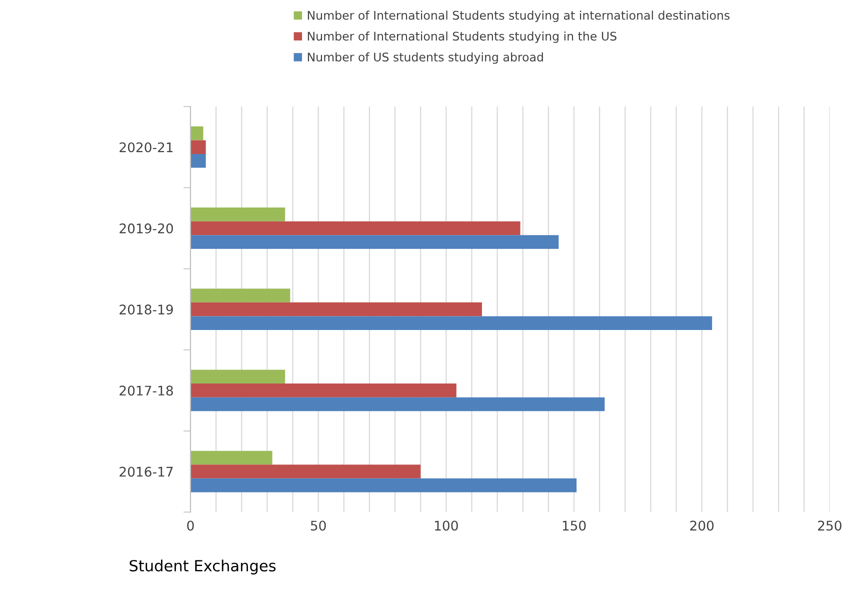 This screenshot has width=858, height=592. Describe the element at coordinates (146, 391) in the screenshot. I see `y-tick-label: 2017-18` at that location.